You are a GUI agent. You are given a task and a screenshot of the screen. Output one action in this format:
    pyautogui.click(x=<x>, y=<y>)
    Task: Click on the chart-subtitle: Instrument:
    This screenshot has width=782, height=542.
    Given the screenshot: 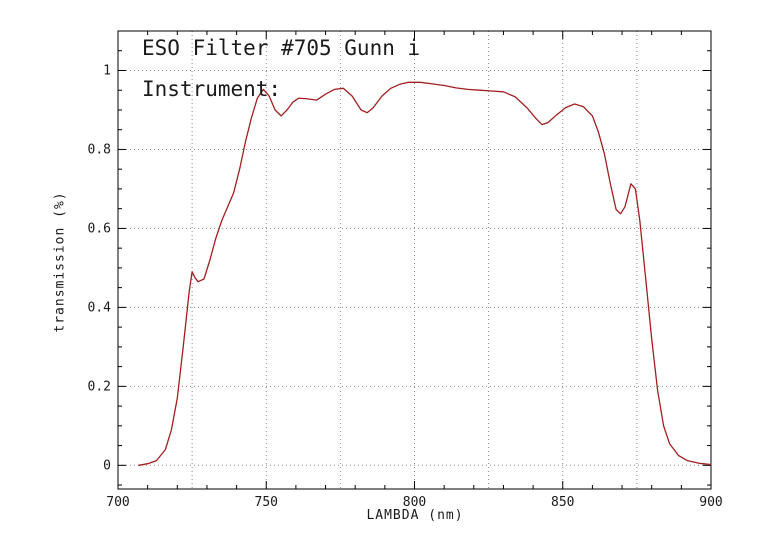 What is the action you would take?
    pyautogui.click(x=212, y=89)
    